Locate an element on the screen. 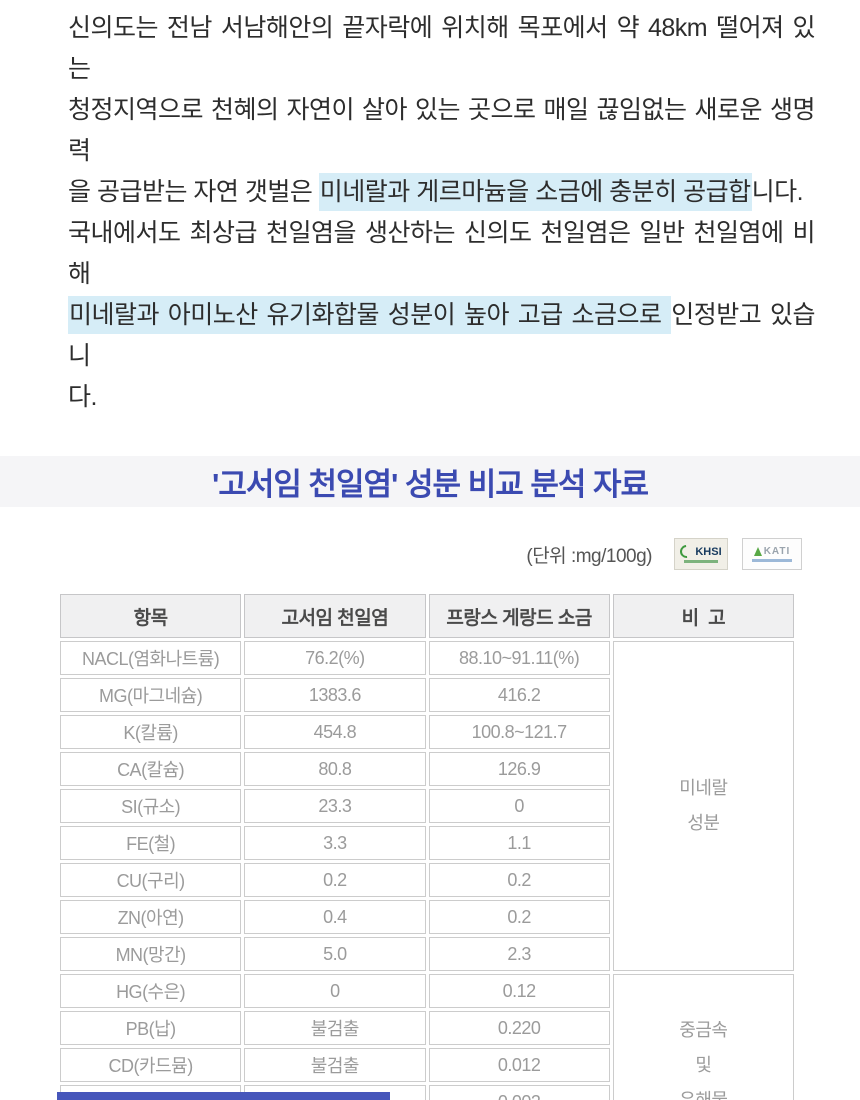  item-cell: K(칼륨) is located at coordinates (151, 732).